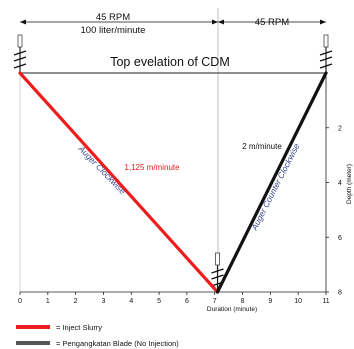 The width and height of the screenshot is (354, 349). I want to click on x-tick-label: 6, so click(187, 301).